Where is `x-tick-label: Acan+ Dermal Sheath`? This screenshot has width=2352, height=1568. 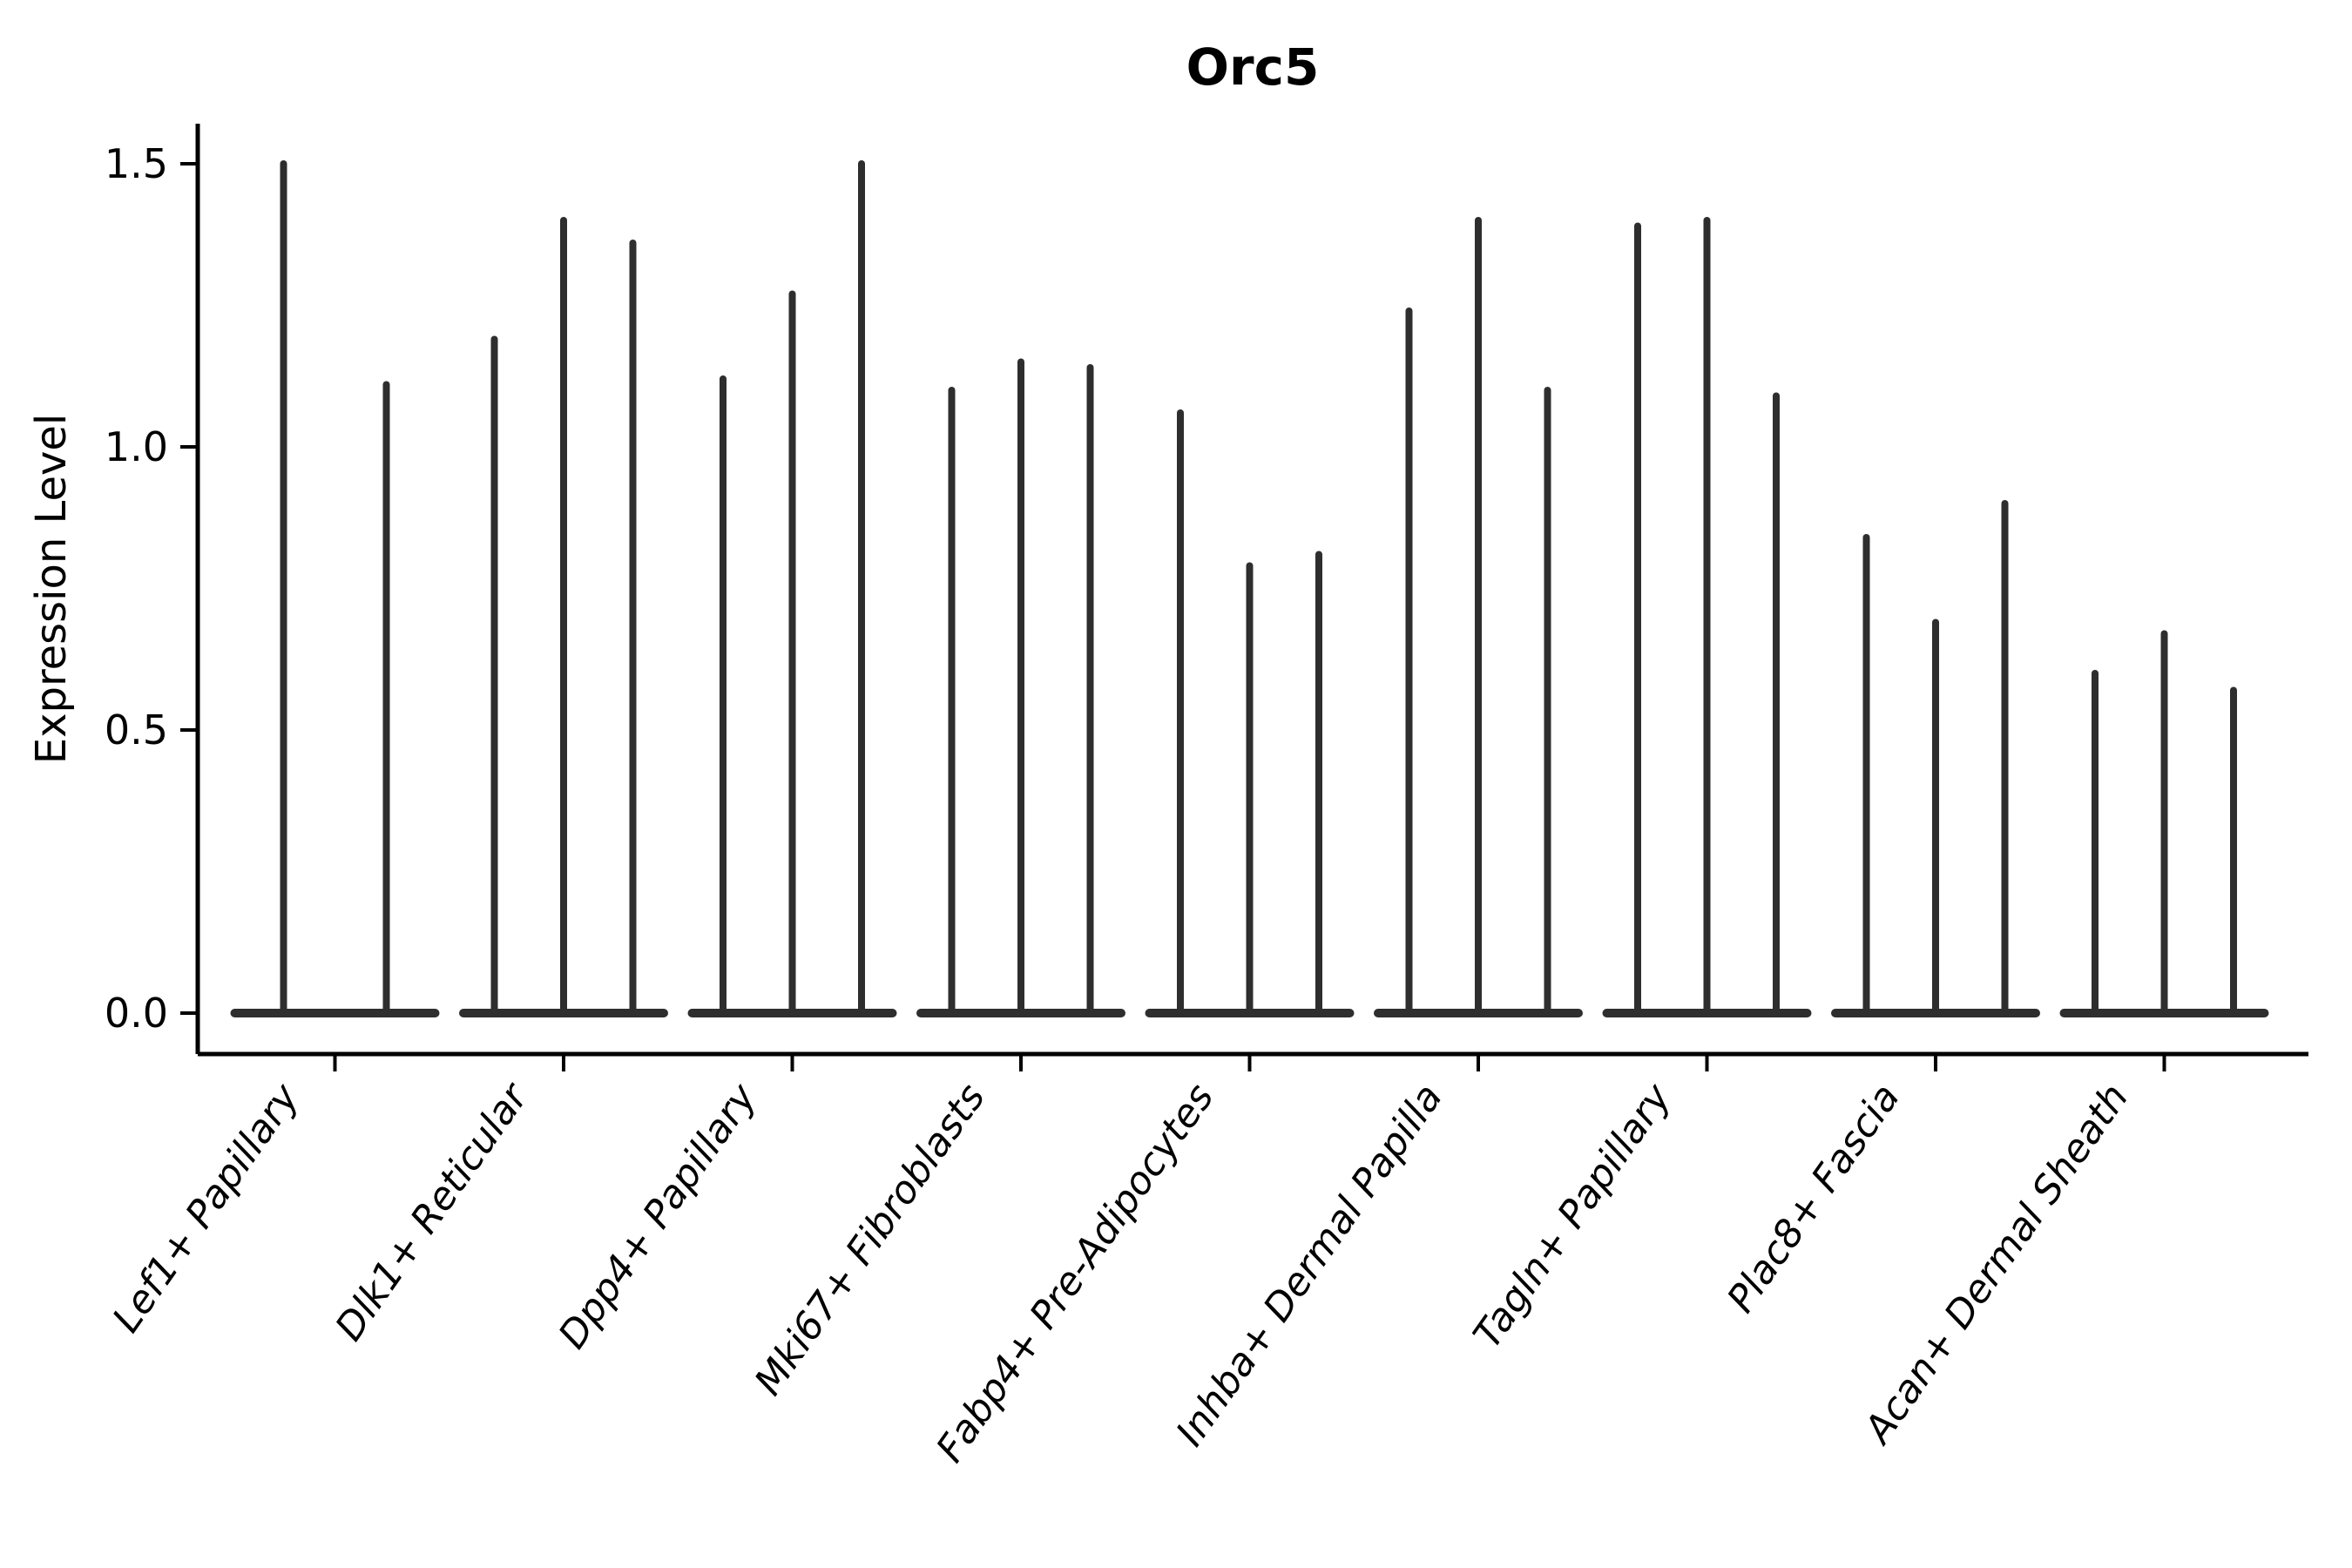
x-tick-label: Acan+ Dermal Sheath is located at coordinates (1997, 1264).